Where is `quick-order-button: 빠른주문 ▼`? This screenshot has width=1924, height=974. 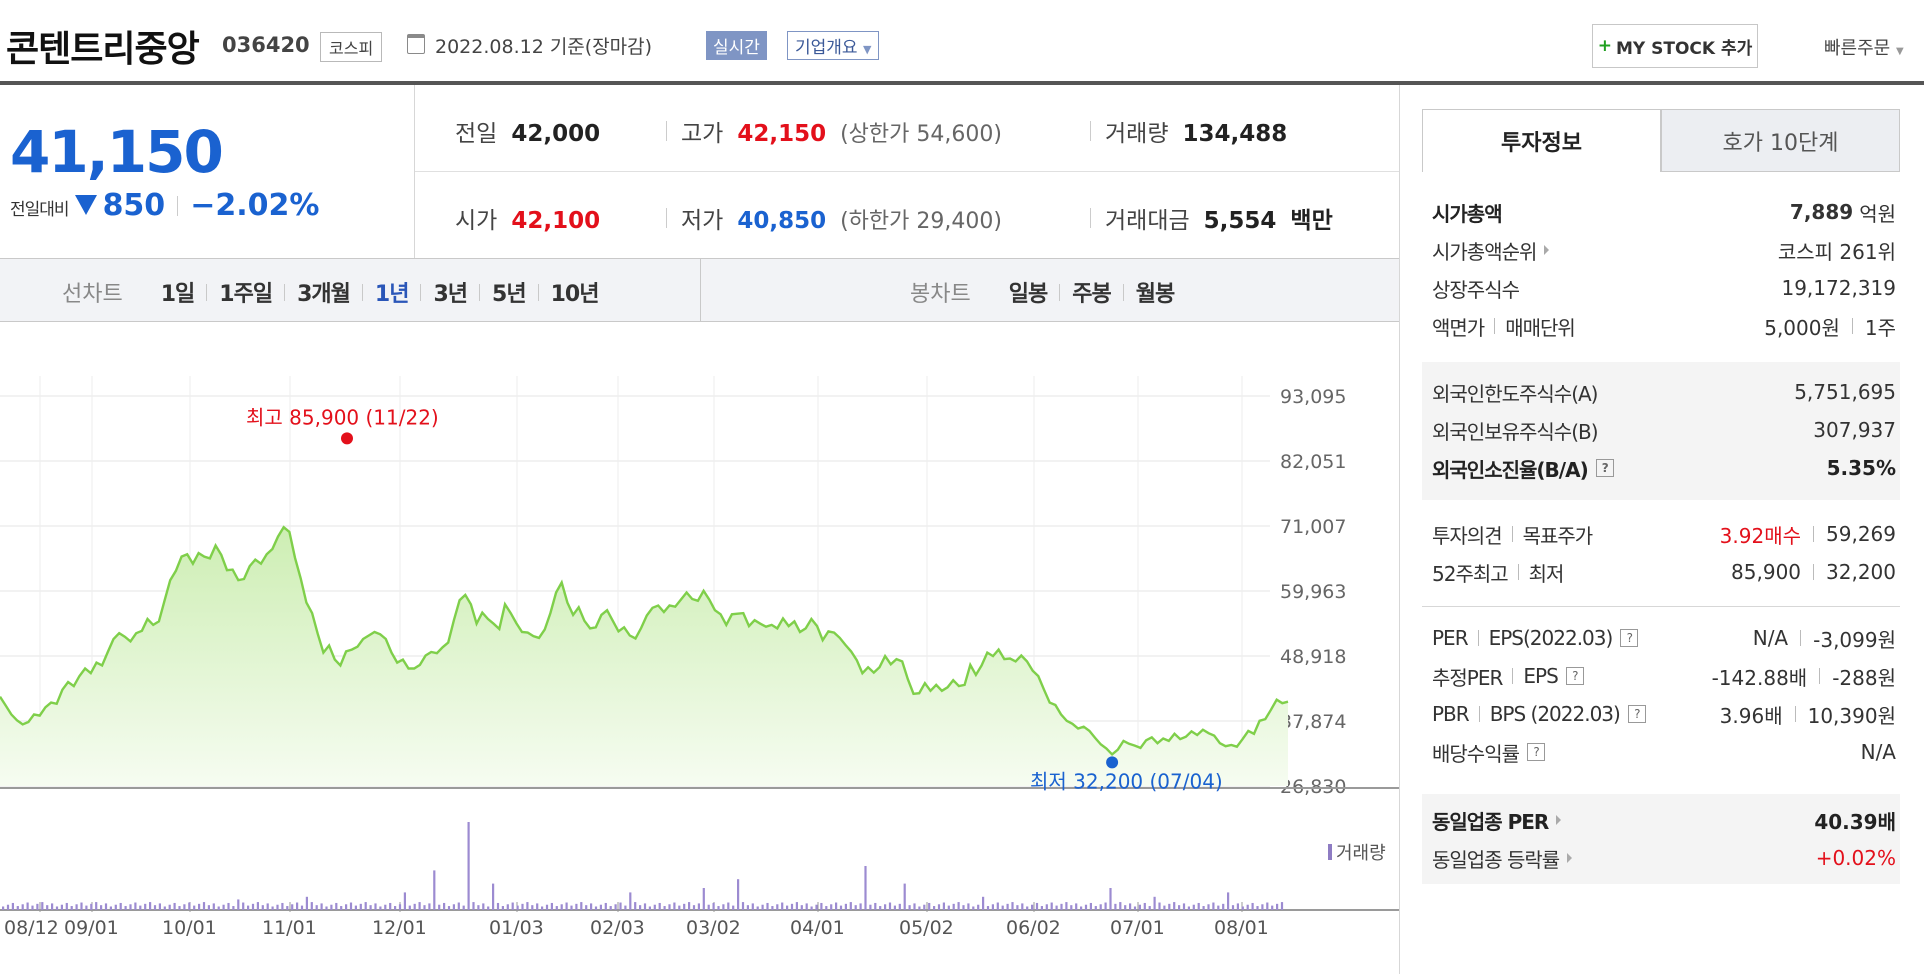 quick-order-button: 빠른주문 ▼ is located at coordinates (1864, 47).